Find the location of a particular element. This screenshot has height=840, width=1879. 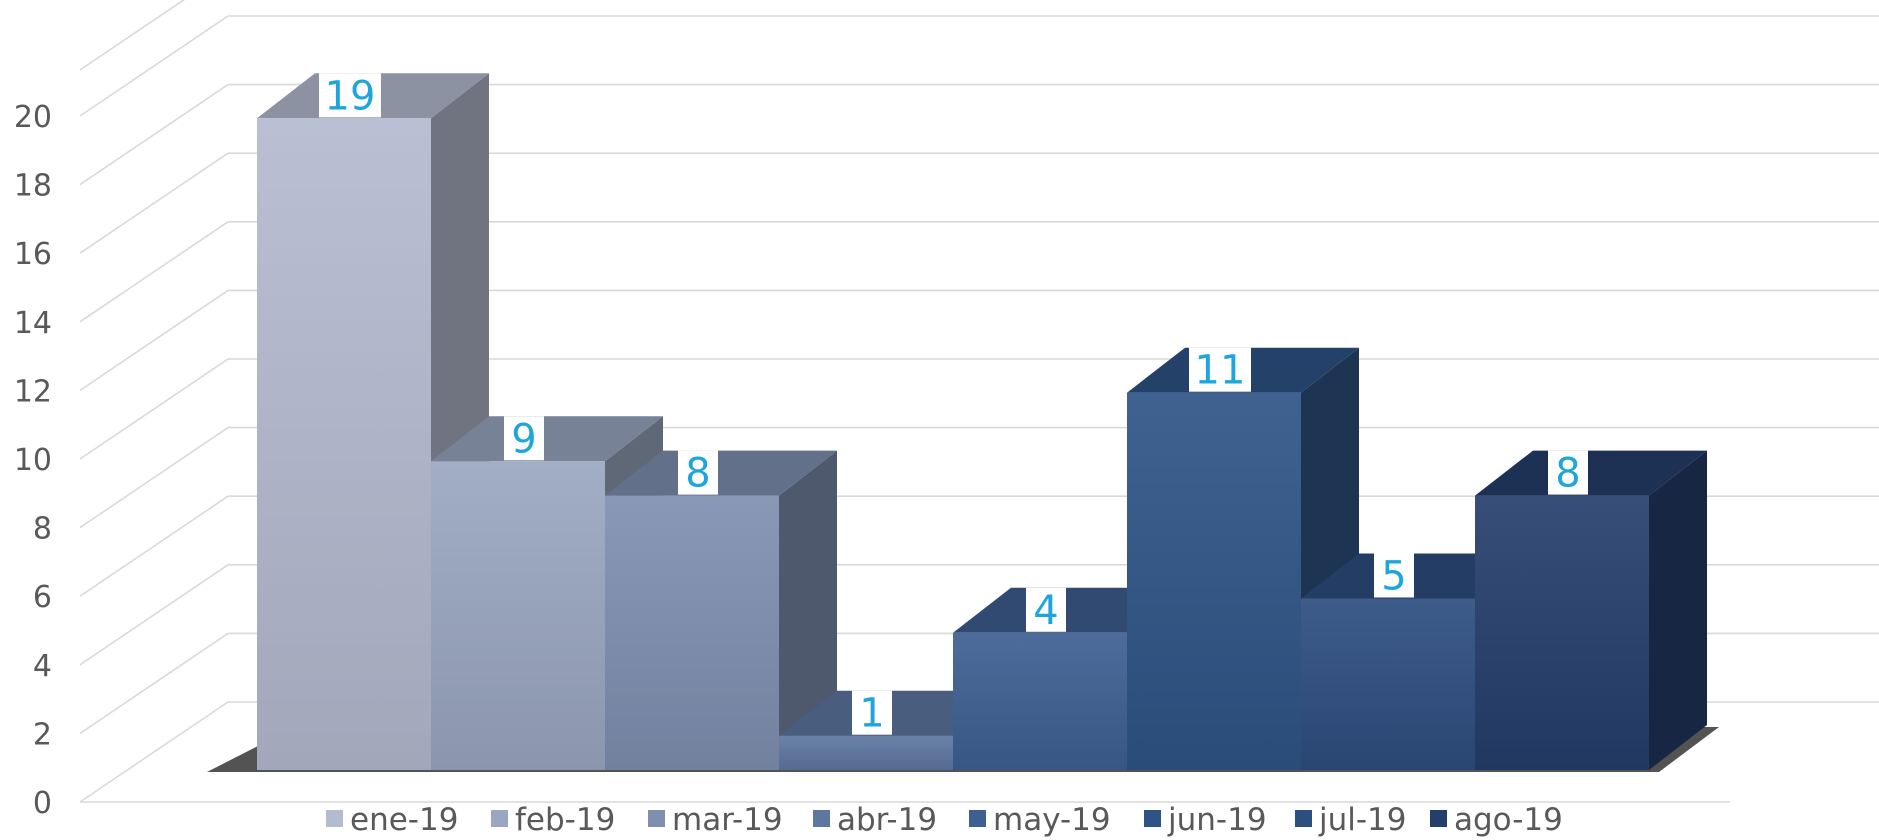

y-tick-label: 20 is located at coordinates (33, 117).